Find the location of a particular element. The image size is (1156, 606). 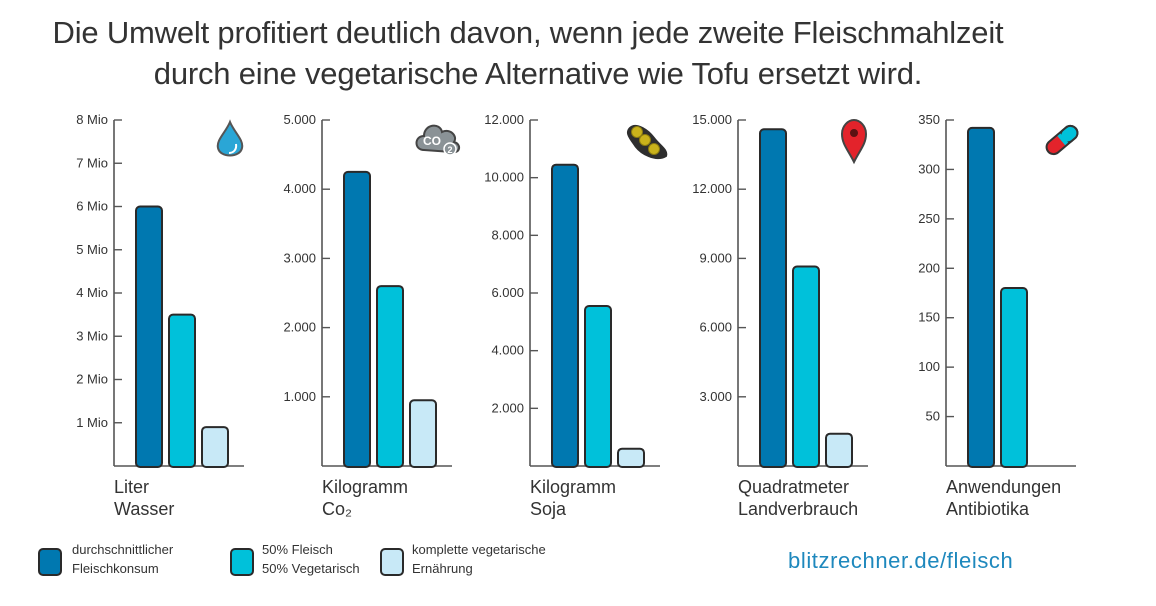

y-tick-label: 100 is located at coordinates (929, 366).